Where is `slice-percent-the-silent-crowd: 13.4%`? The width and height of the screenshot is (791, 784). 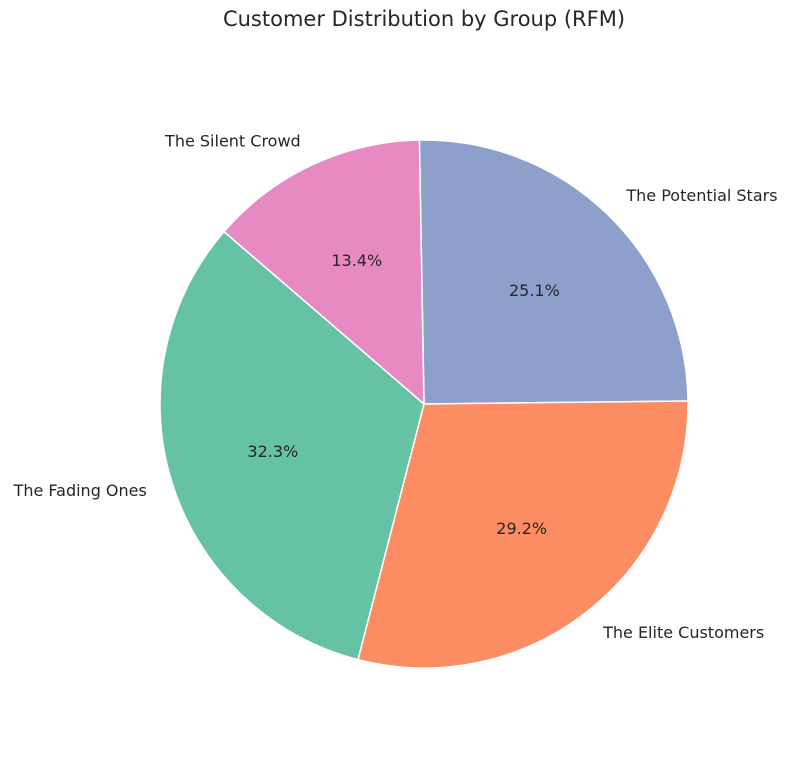
slice-percent-the-silent-crowd: 13.4% is located at coordinates (356, 260).